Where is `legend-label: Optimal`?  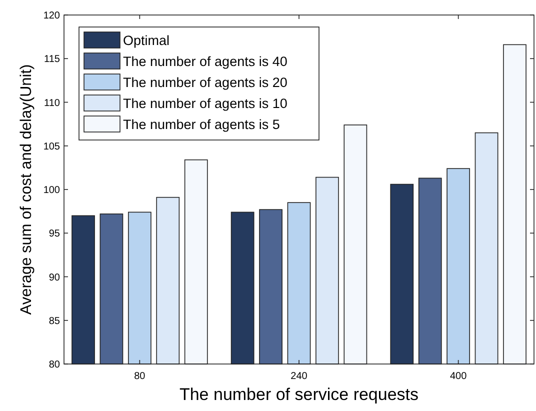 legend-label: Optimal is located at coordinates (146, 40).